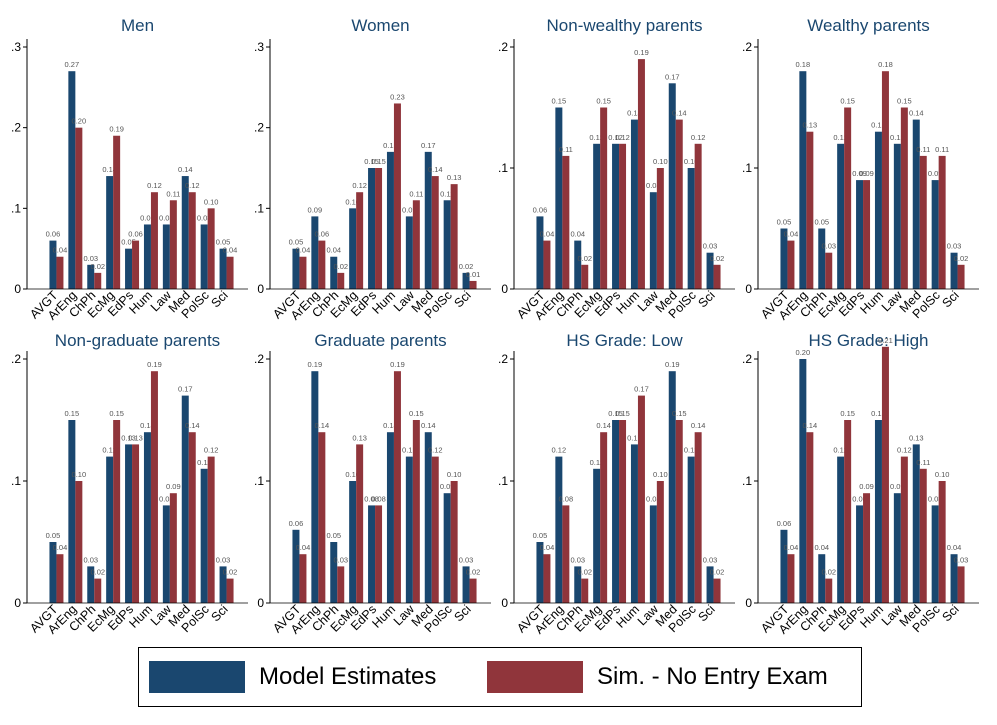 The width and height of the screenshot is (997, 725). What do you see at coordinates (259, 208) in the screenshot?
I see `y-tick-label: .1` at bounding box center [259, 208].